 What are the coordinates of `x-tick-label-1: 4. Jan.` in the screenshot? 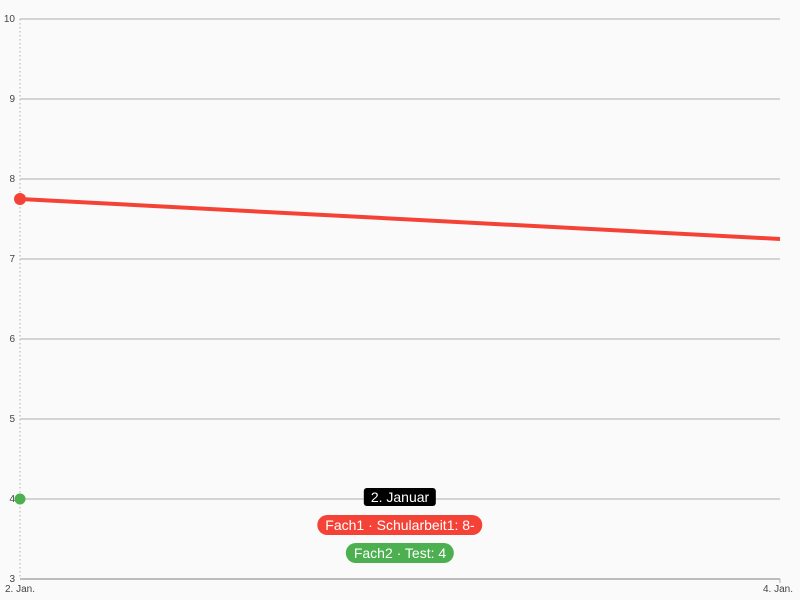 It's located at (778, 589).